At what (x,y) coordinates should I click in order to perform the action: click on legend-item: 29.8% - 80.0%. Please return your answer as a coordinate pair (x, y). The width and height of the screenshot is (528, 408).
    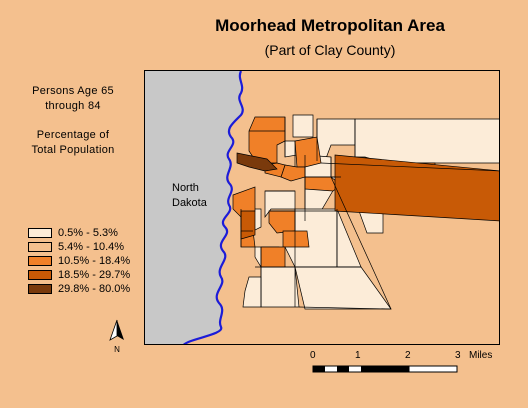
    Looking at the image, I should click on (79, 289).